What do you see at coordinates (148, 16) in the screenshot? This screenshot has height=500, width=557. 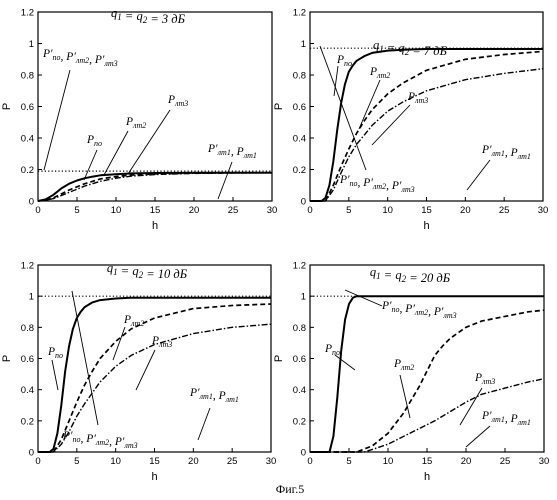 I see `chart-title: q1 = q2 = 3 дБ` at bounding box center [148, 16].